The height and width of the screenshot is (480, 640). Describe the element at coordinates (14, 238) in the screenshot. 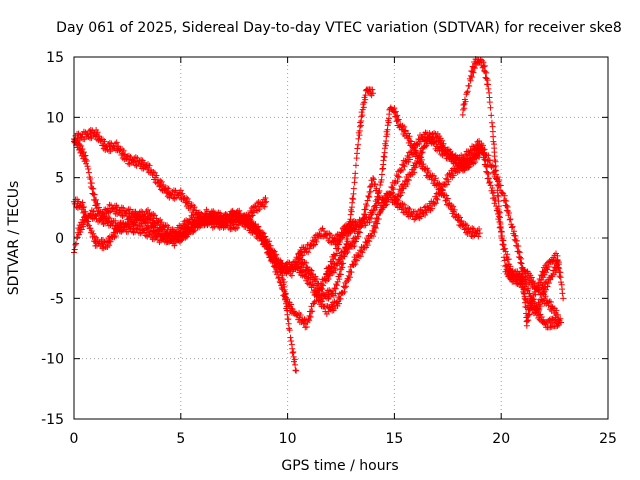

I see `y-axis-label: SDTVAR / TECUs` at that location.